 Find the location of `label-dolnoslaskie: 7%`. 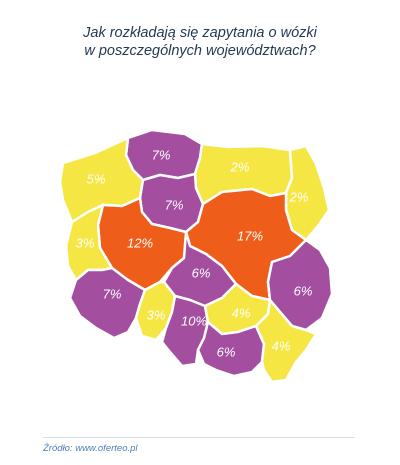

label-dolnoslaskie: 7% is located at coordinates (112, 293).